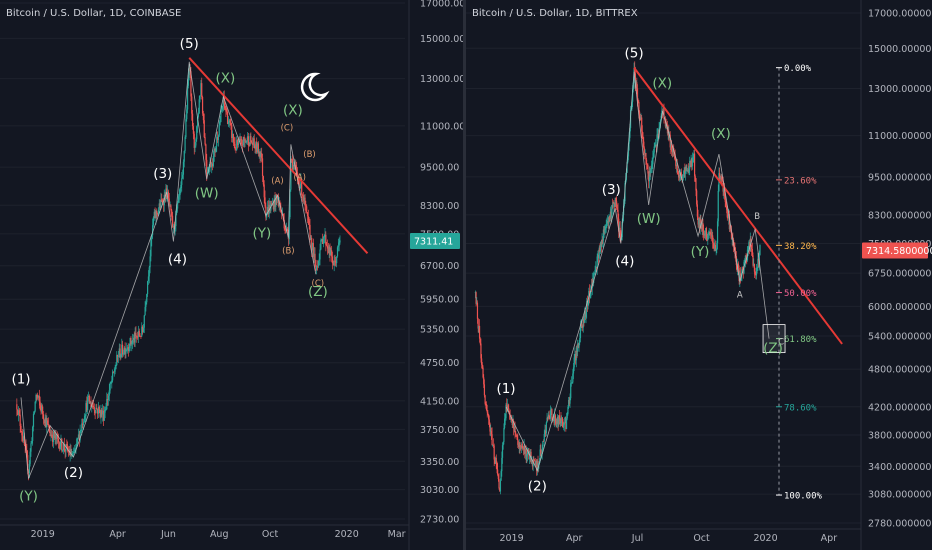  Describe the element at coordinates (511, 538) in the screenshot. I see `x-tick-label: 2019` at that location.